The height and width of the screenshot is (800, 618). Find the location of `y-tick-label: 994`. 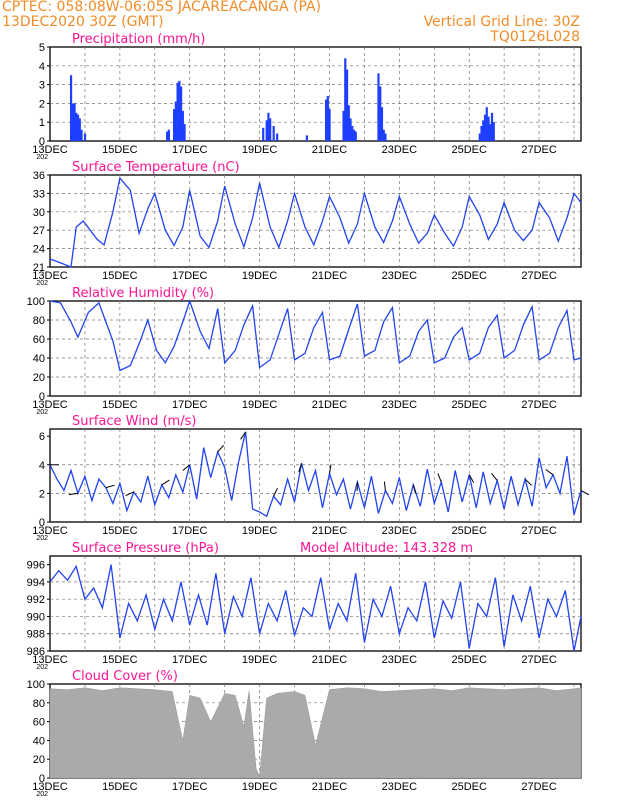

y-tick-label: 994 is located at coordinates (36, 583).